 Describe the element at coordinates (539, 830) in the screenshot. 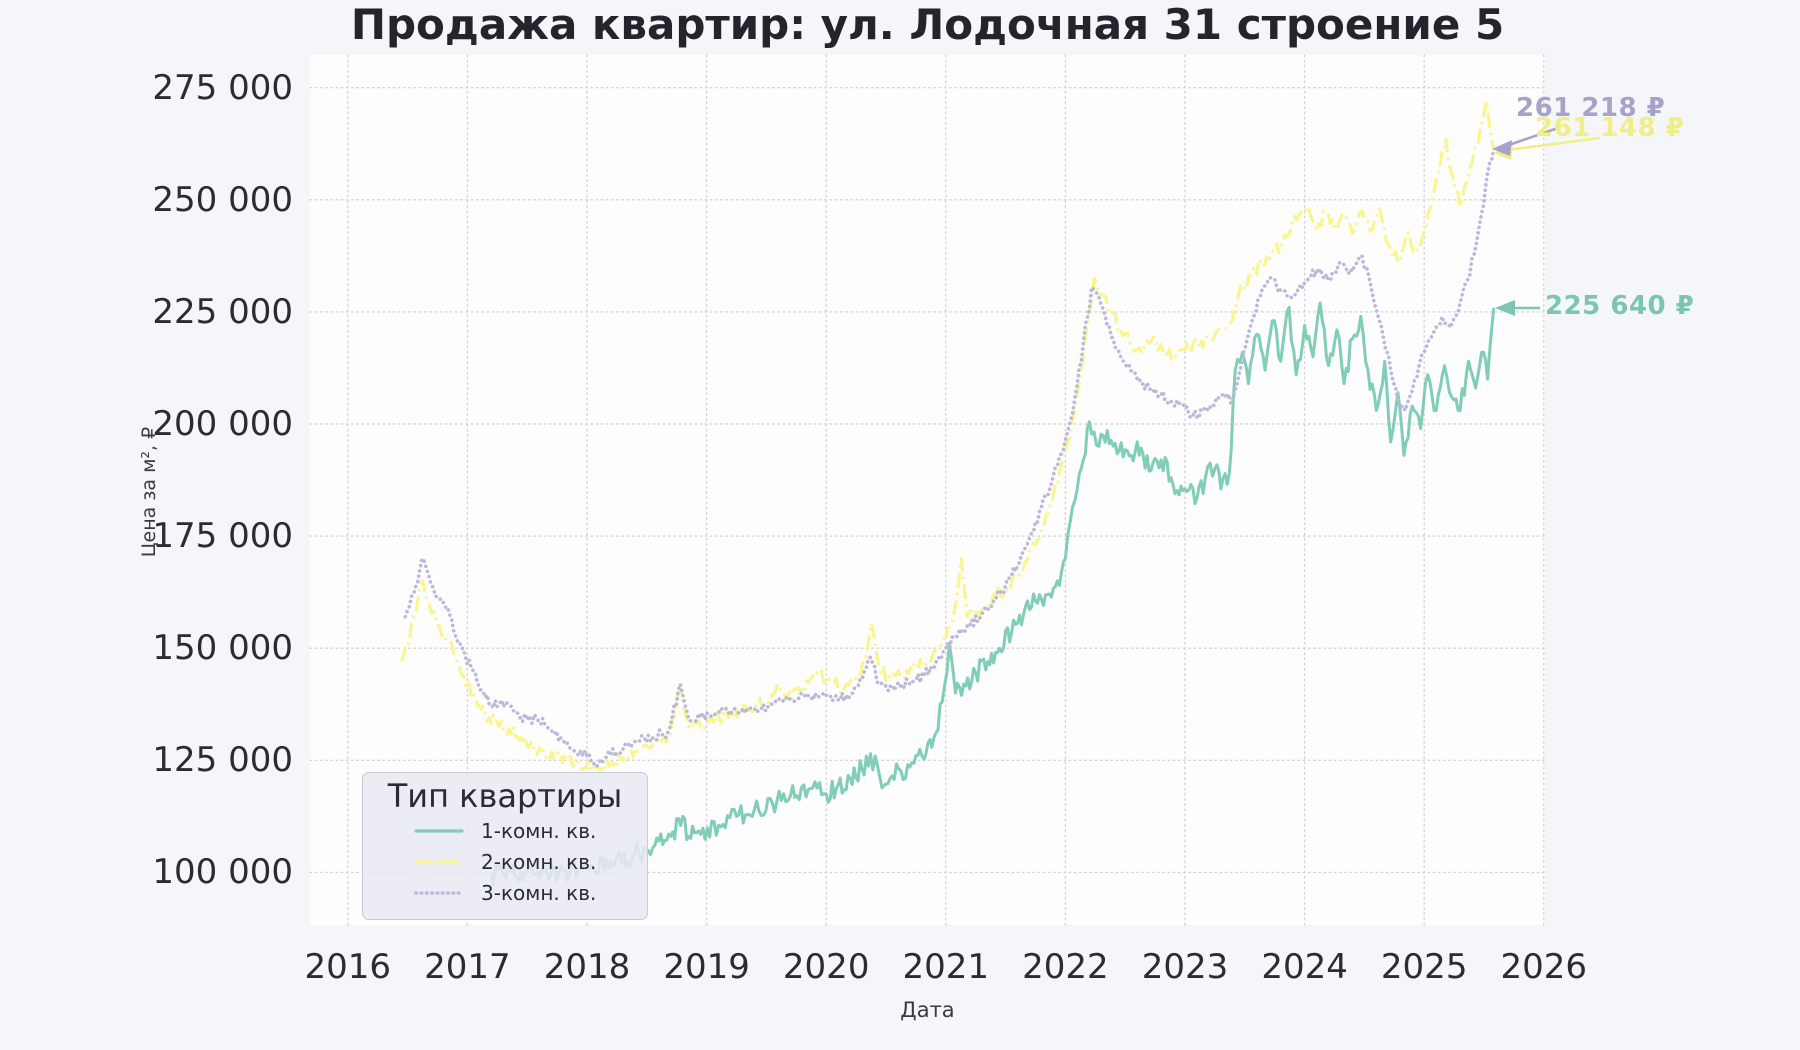

I see `legend-item-label: 1-комн. кв.` at that location.